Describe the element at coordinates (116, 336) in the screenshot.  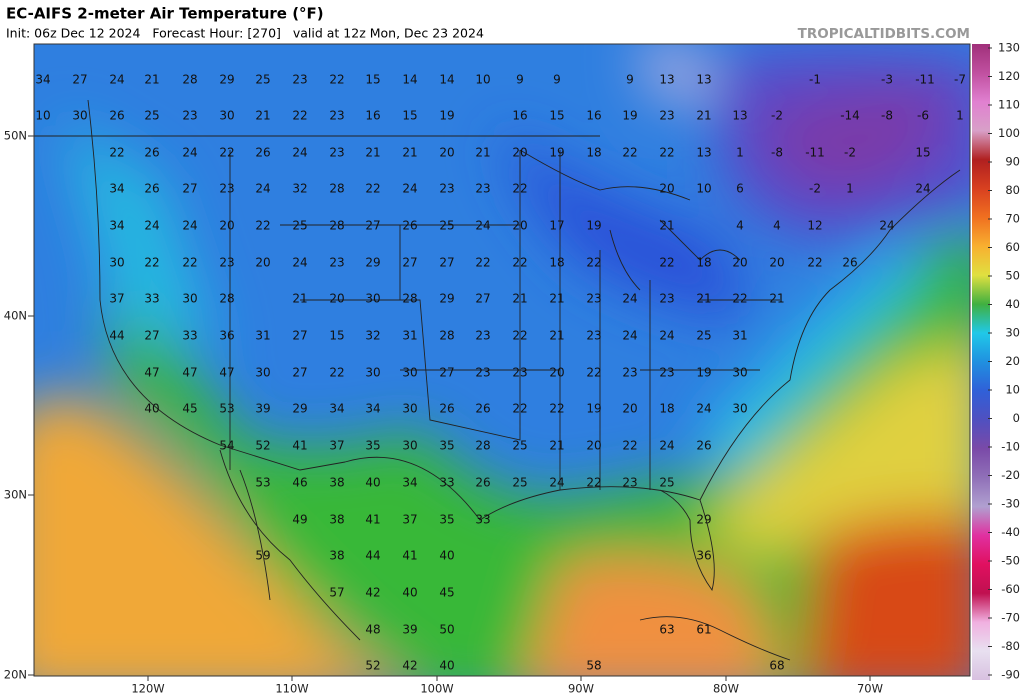
I see `temperature-label: 44` at that location.